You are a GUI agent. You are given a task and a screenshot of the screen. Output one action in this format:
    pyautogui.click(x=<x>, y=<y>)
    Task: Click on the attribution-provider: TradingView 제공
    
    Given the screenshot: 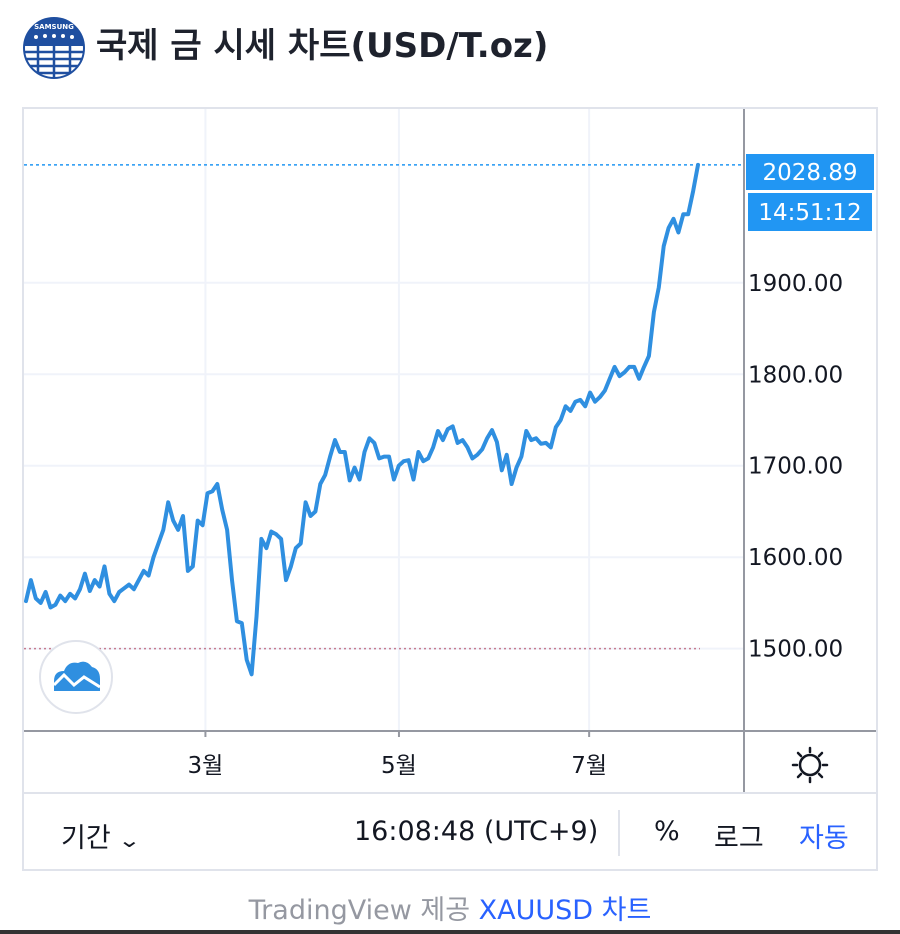 What is the action you would take?
    pyautogui.click(x=359, y=910)
    